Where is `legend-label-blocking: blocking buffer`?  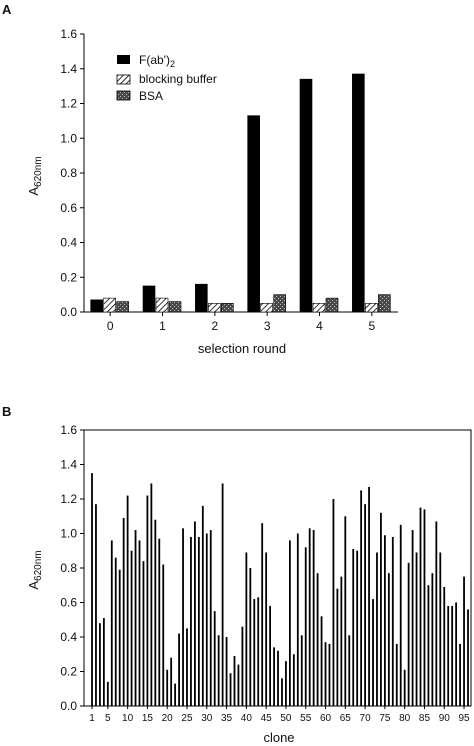
legend-label-blocking: blocking buffer is located at coordinates (178, 79).